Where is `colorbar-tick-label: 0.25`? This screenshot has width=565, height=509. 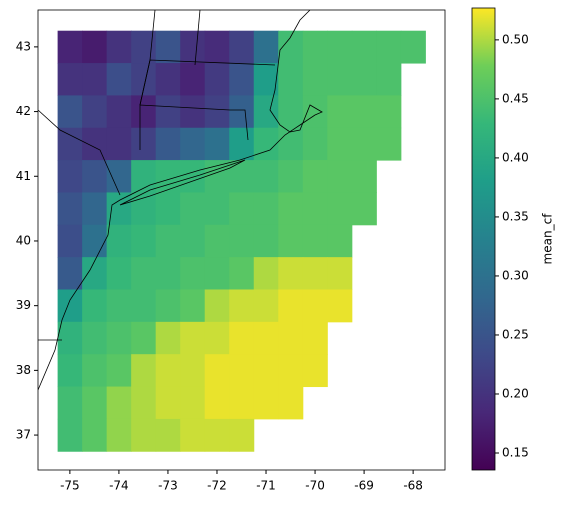 colorbar-tick-label: 0.25 is located at coordinates (515, 334).